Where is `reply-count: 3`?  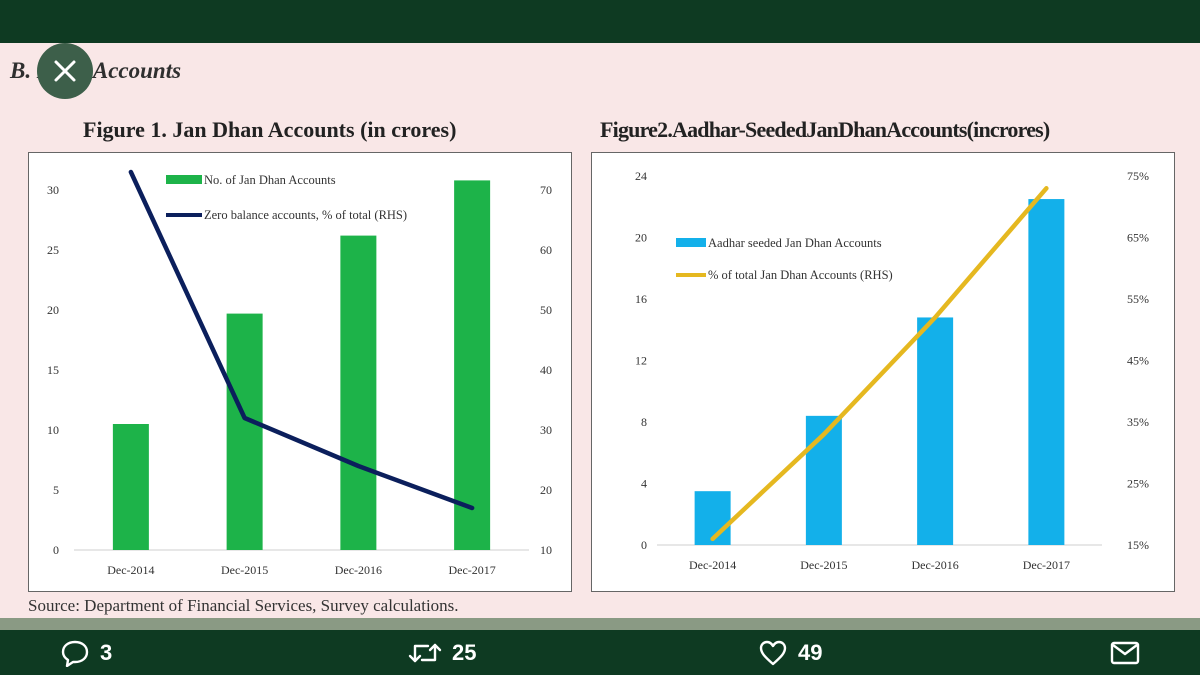 reply-count: 3 is located at coordinates (106, 652).